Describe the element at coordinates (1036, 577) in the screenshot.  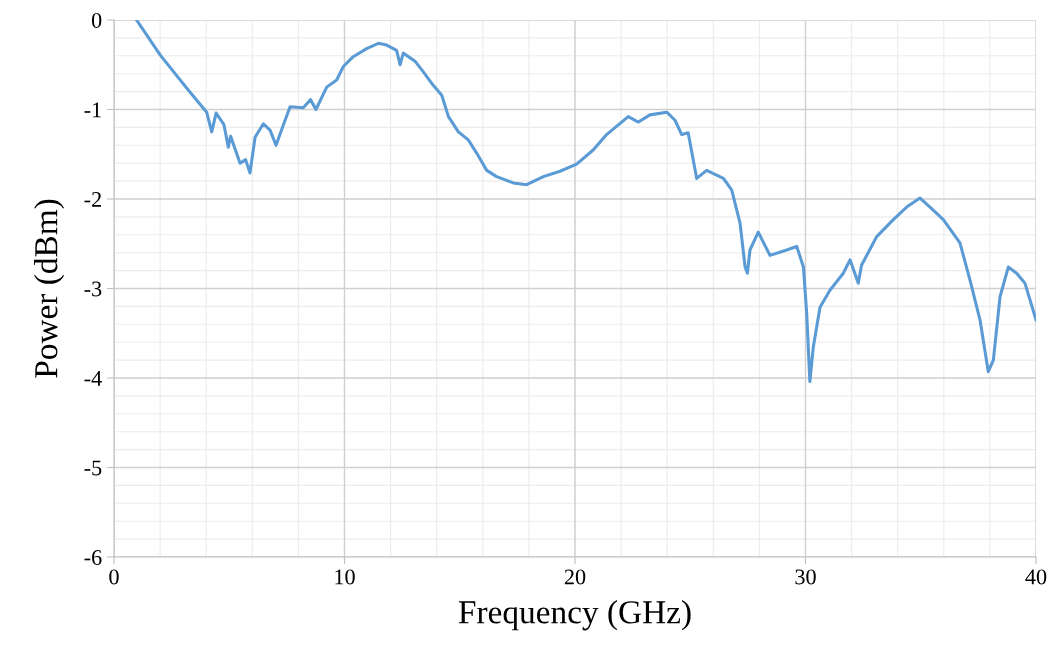
I see `x-tick-label: 40` at that location.